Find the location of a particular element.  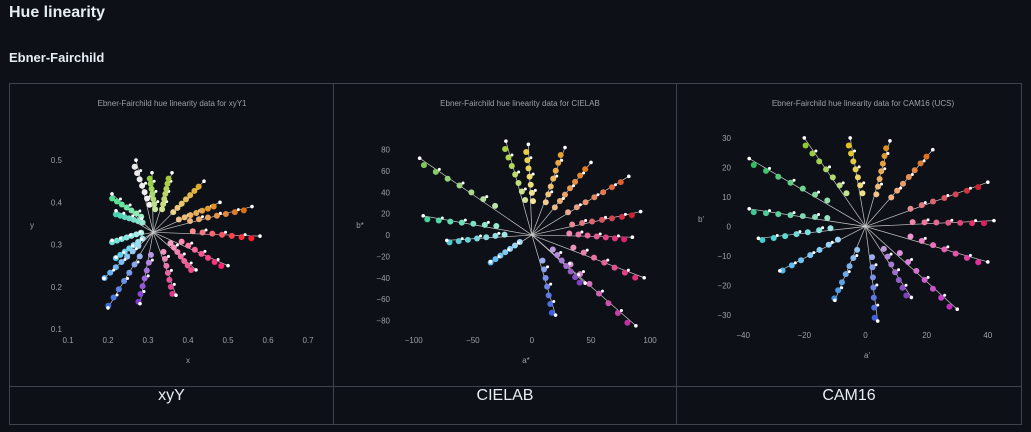

x-tick-label: 0 is located at coordinates (865, 335).